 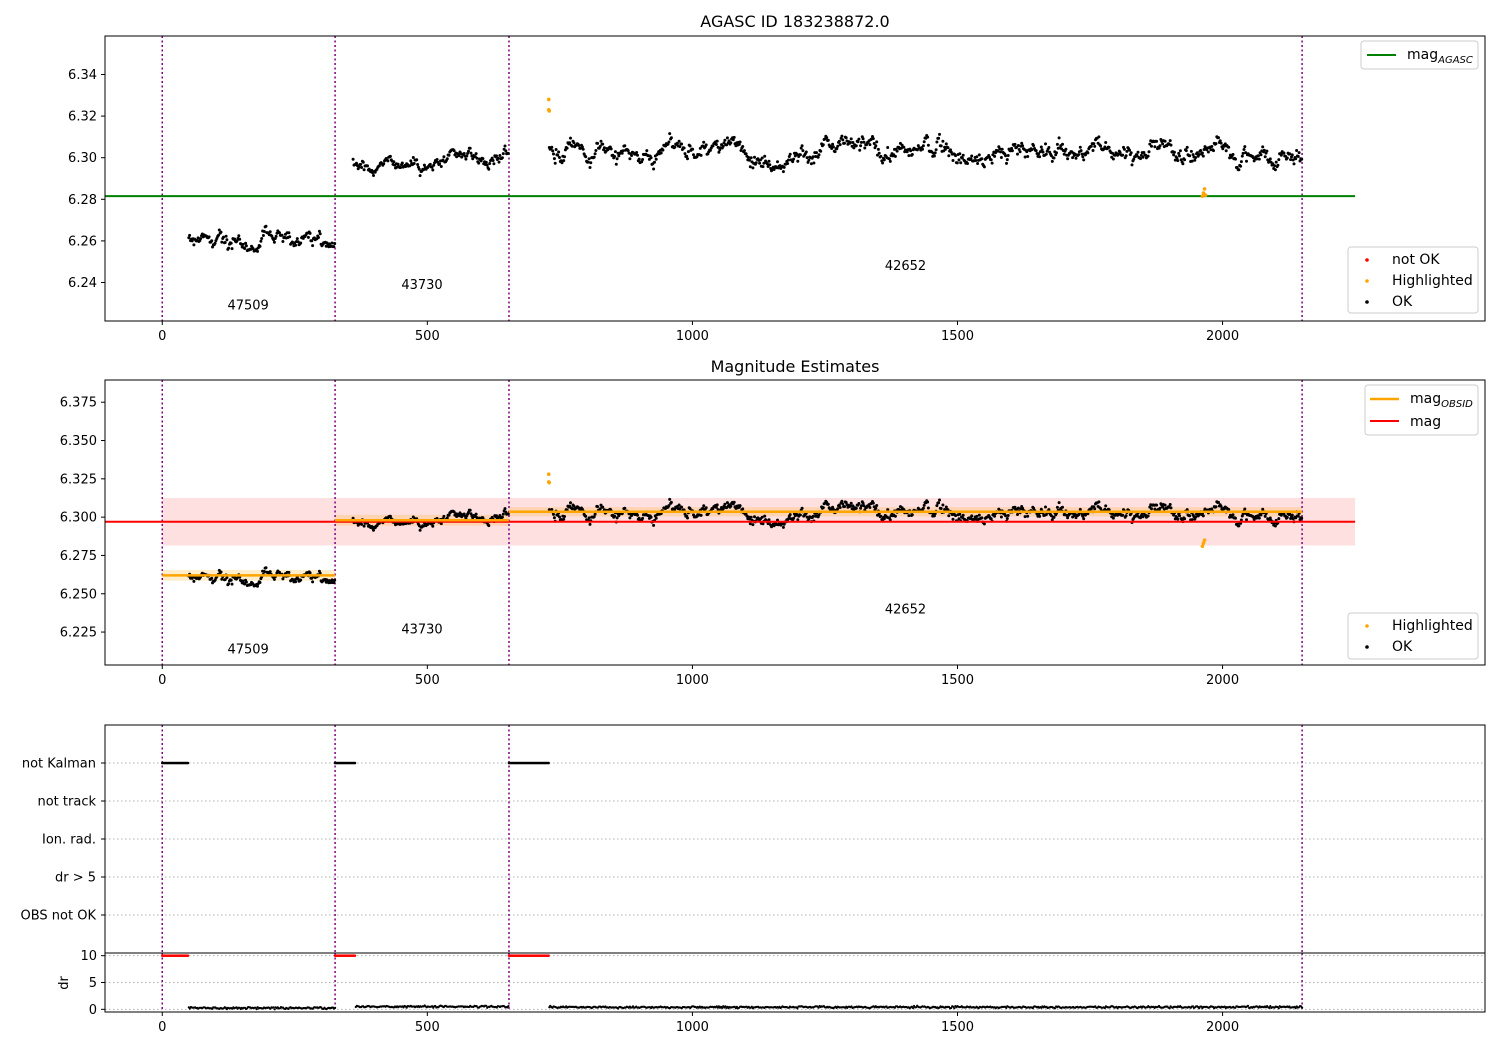 I want to click on legend-label-obsid: mag, so click(x=1425, y=399).